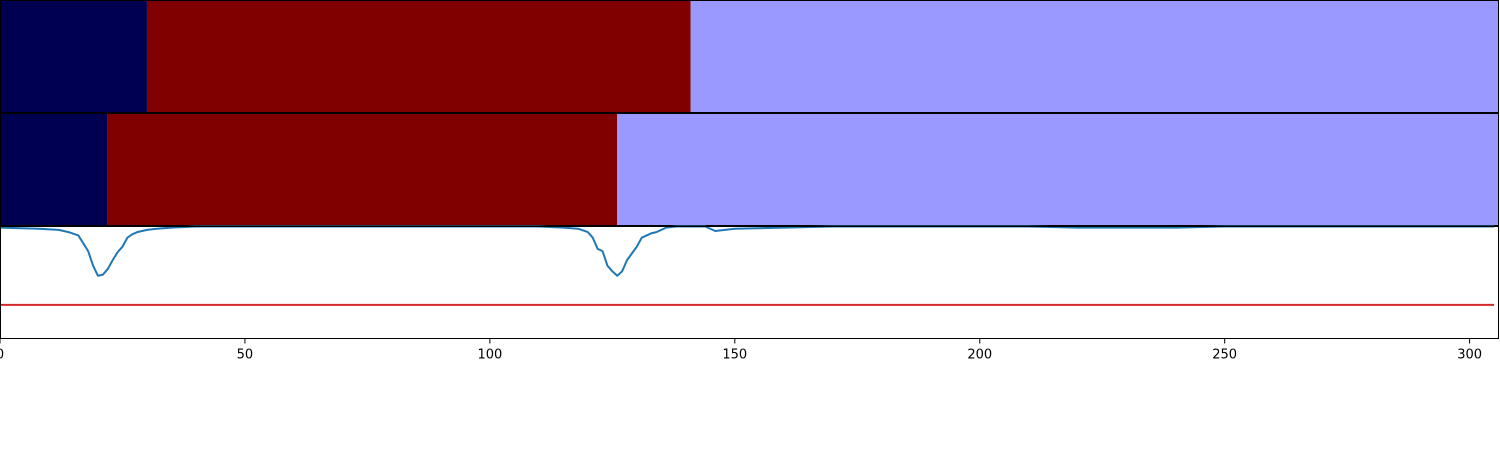 This screenshot has width=1500, height=450. Describe the element at coordinates (2, 355) in the screenshot. I see `x-tick-label-0: 0` at that location.